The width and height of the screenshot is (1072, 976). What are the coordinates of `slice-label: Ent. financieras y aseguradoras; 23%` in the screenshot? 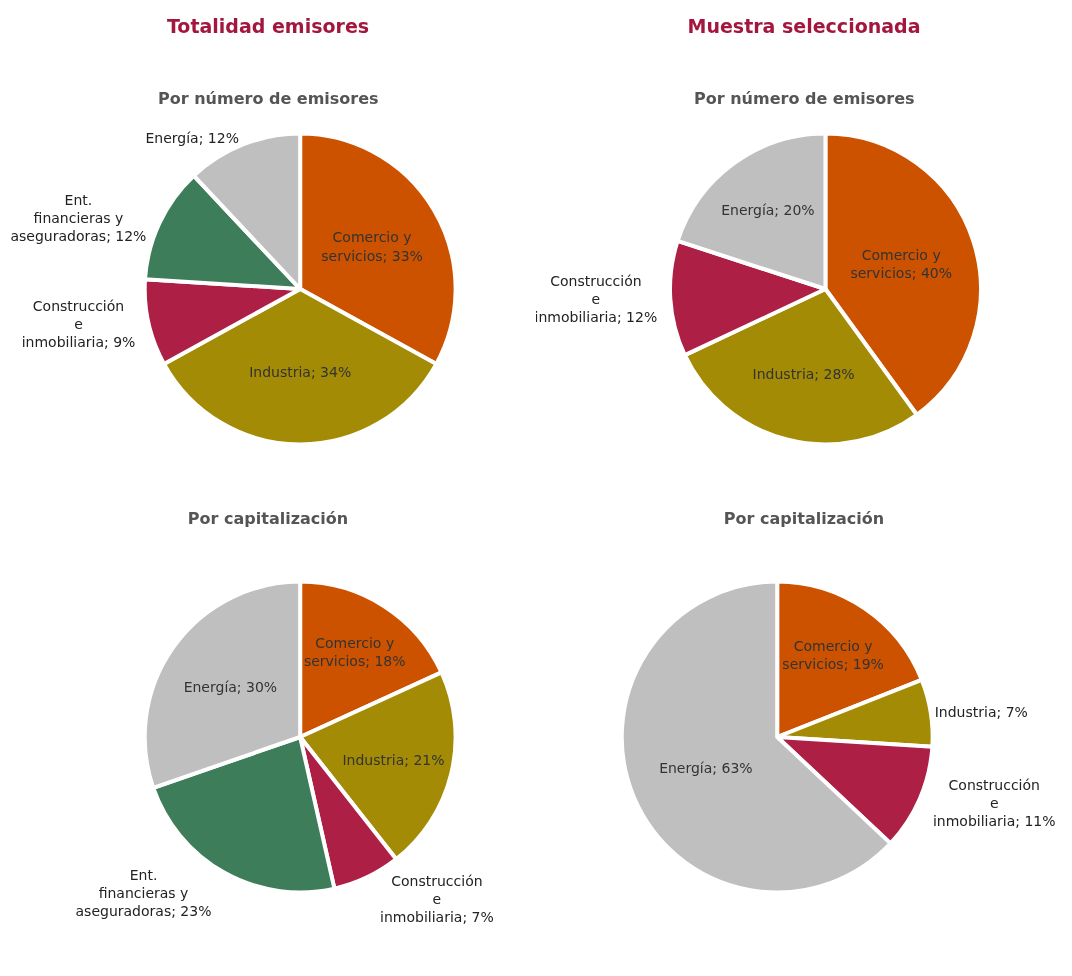 It's located at (143, 893).